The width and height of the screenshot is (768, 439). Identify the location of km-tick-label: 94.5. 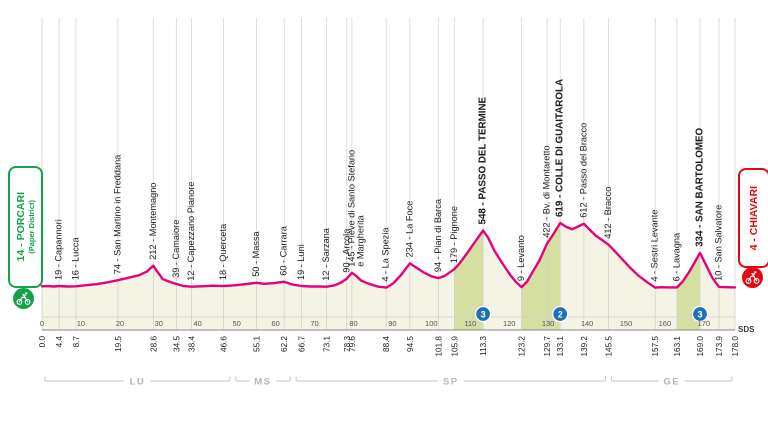
(410, 344).